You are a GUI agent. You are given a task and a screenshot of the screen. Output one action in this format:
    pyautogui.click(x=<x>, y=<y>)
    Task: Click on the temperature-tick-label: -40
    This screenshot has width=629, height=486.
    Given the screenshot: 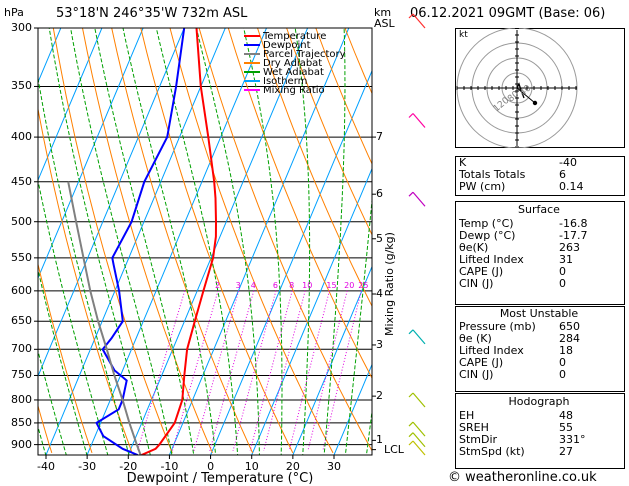 What is the action you would take?
    pyautogui.click(x=46, y=466)
    